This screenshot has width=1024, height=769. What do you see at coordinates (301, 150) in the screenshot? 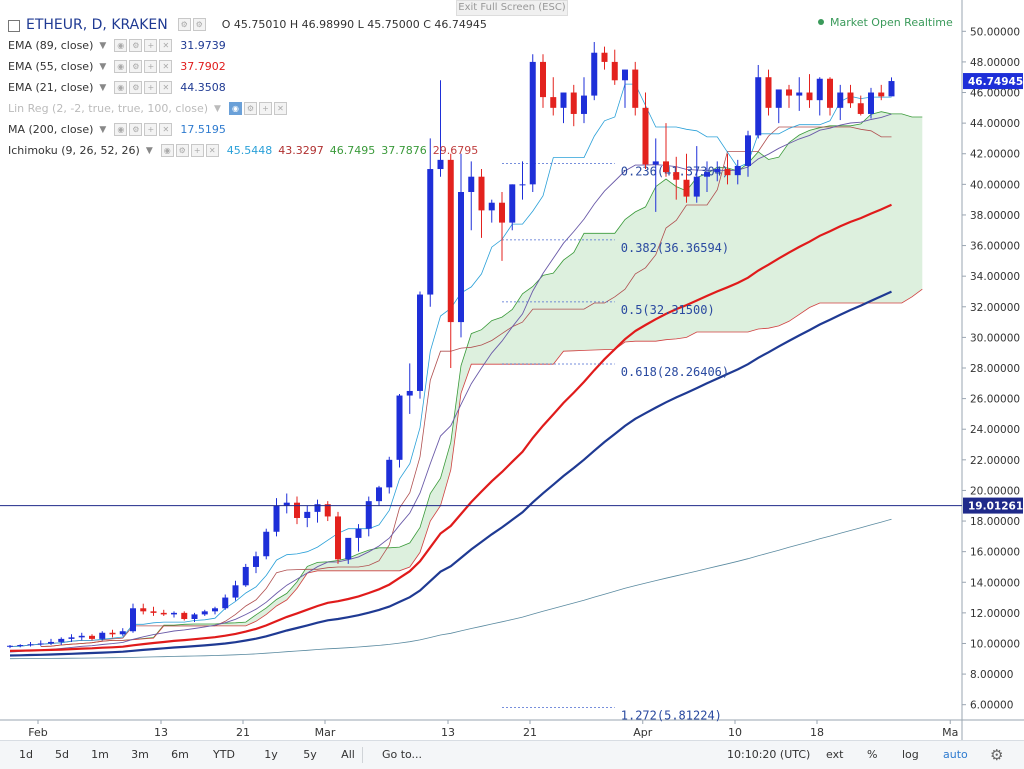
I see `indicator-value: 43.3297` at bounding box center [301, 150].